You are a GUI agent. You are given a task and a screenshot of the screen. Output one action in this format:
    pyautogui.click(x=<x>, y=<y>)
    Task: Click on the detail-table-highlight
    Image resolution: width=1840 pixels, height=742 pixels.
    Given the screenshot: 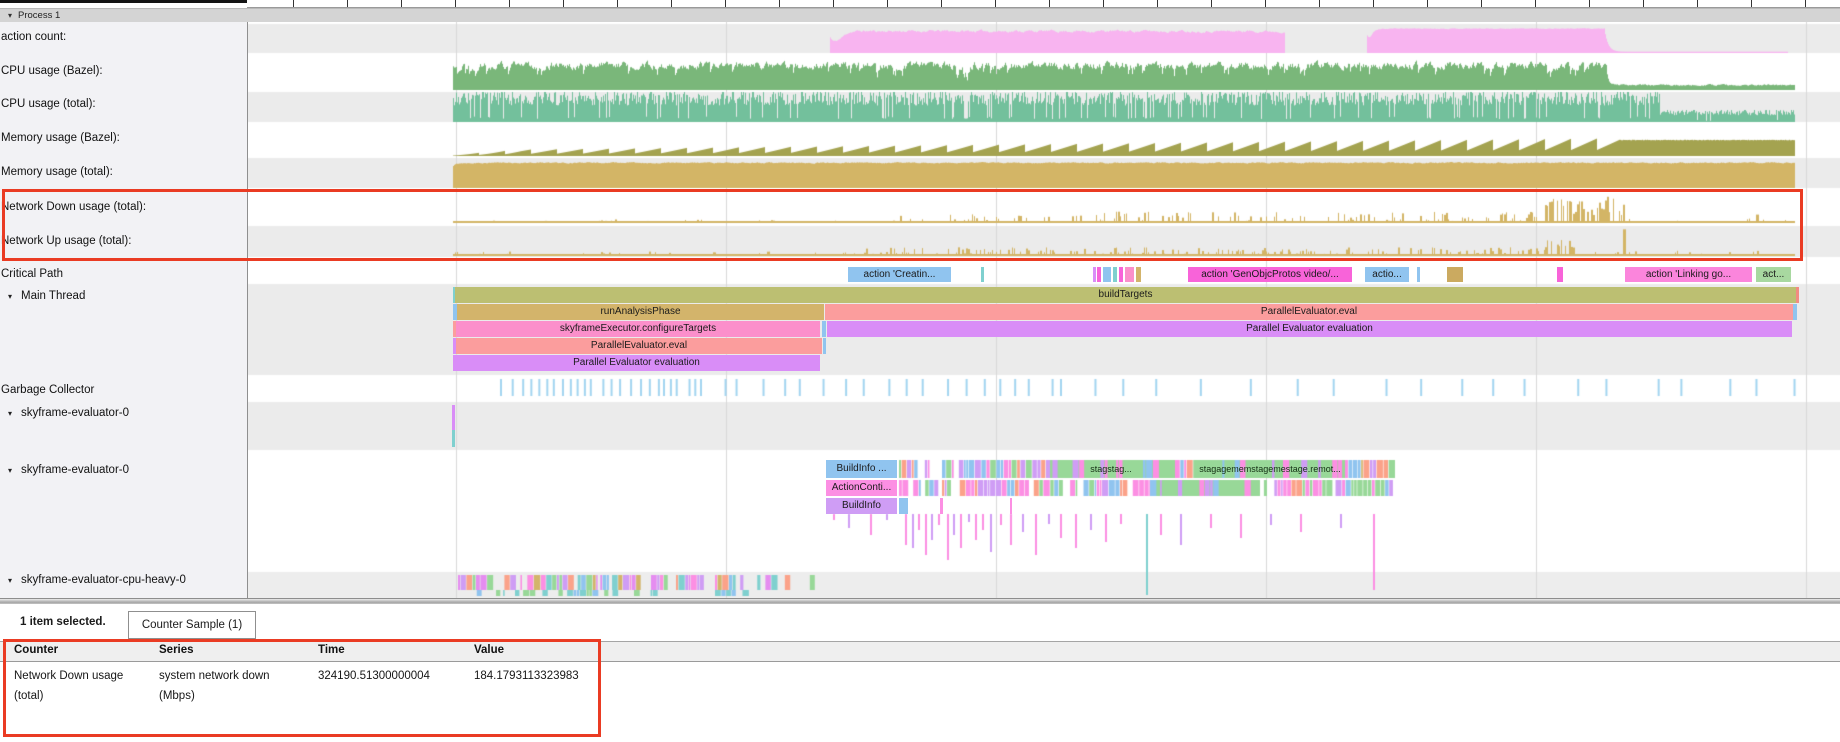 What is the action you would take?
    pyautogui.click(x=302, y=688)
    